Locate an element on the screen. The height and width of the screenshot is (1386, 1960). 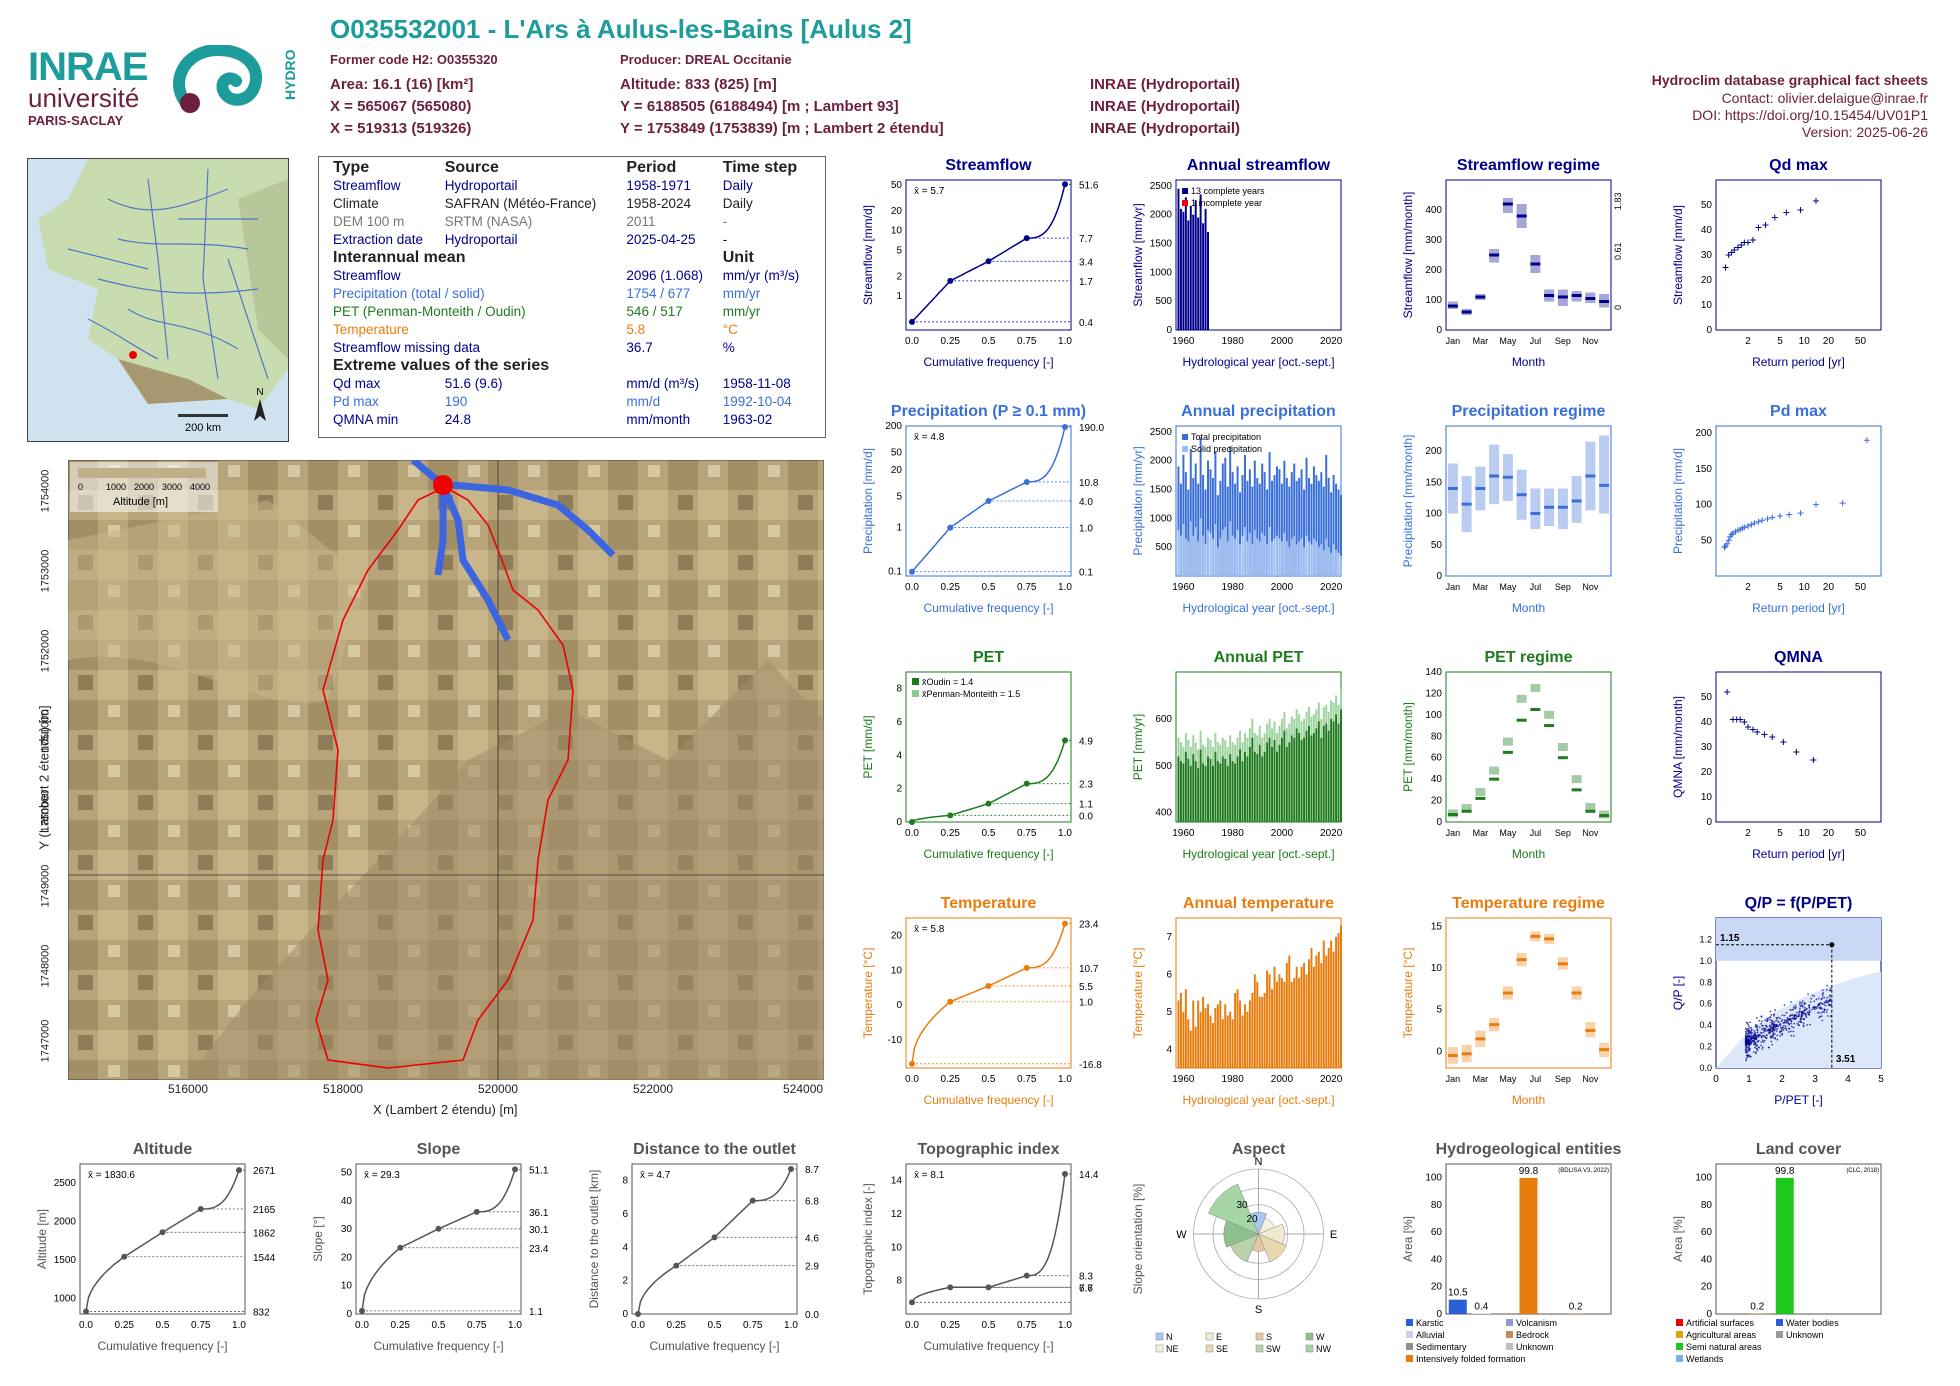
alt-tick: 2000 is located at coordinates (144, 487).